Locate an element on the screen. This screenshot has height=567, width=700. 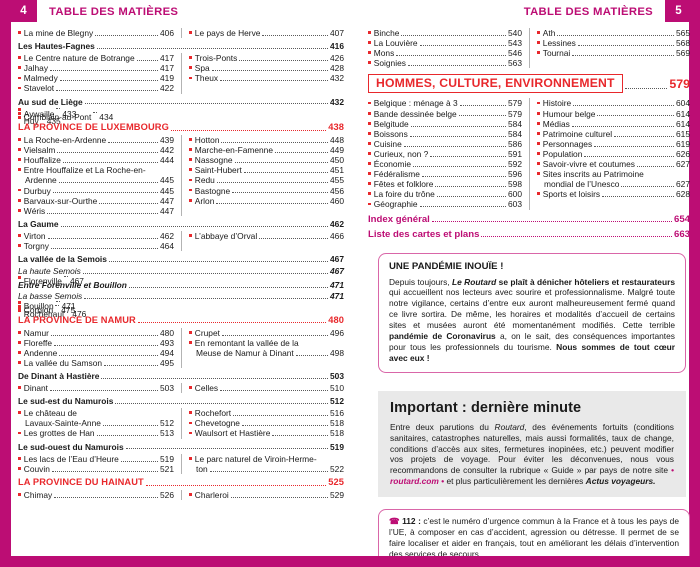
pandemic-notice-title: UNE PANDÉMIE INOUÏE ! is located at coordinates (446, 266).